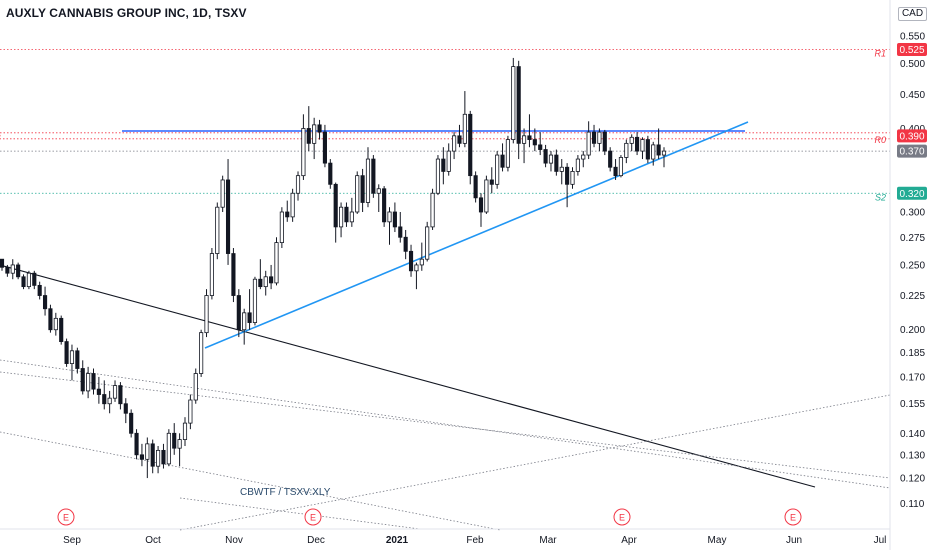 This screenshot has height=550, width=932. I want to click on y-tick-label: 0.450, so click(912, 95).